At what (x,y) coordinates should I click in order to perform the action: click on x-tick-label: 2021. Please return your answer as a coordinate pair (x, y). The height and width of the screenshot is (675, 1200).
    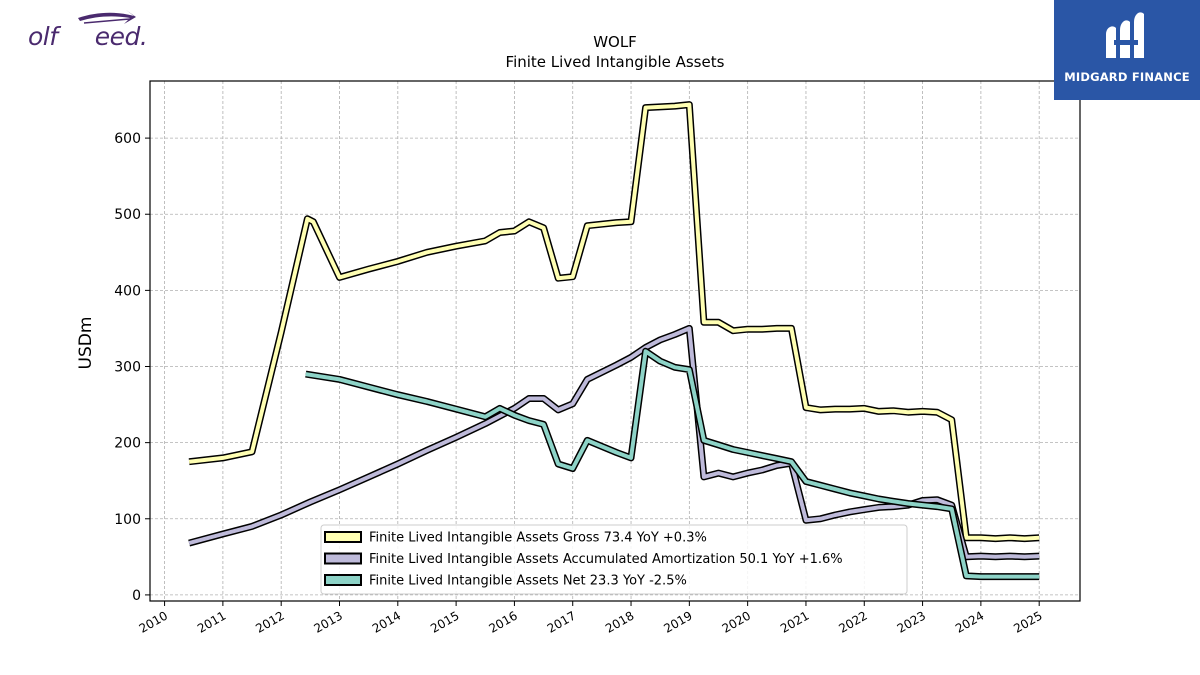
    Looking at the image, I should click on (794, 621).